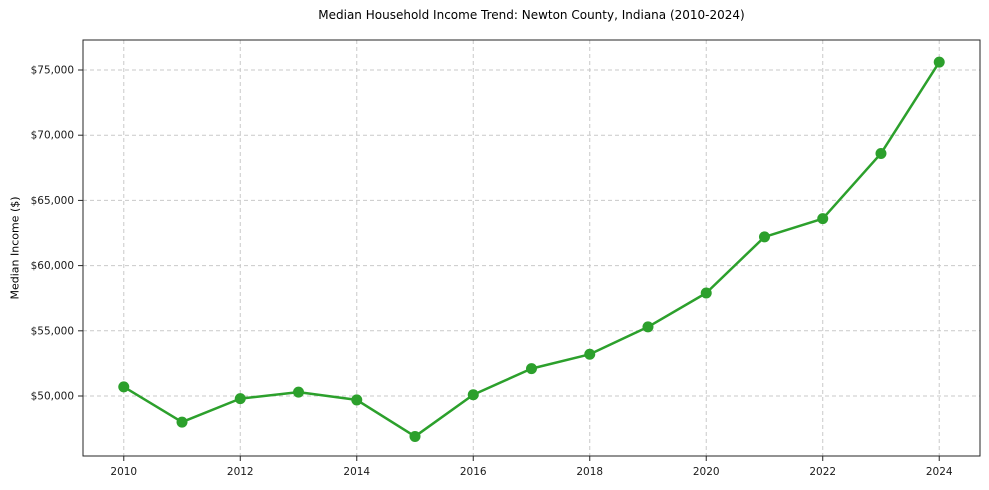 The image size is (989, 490). Describe the element at coordinates (52, 70) in the screenshot. I see `y-tick-label: $75,000` at that location.